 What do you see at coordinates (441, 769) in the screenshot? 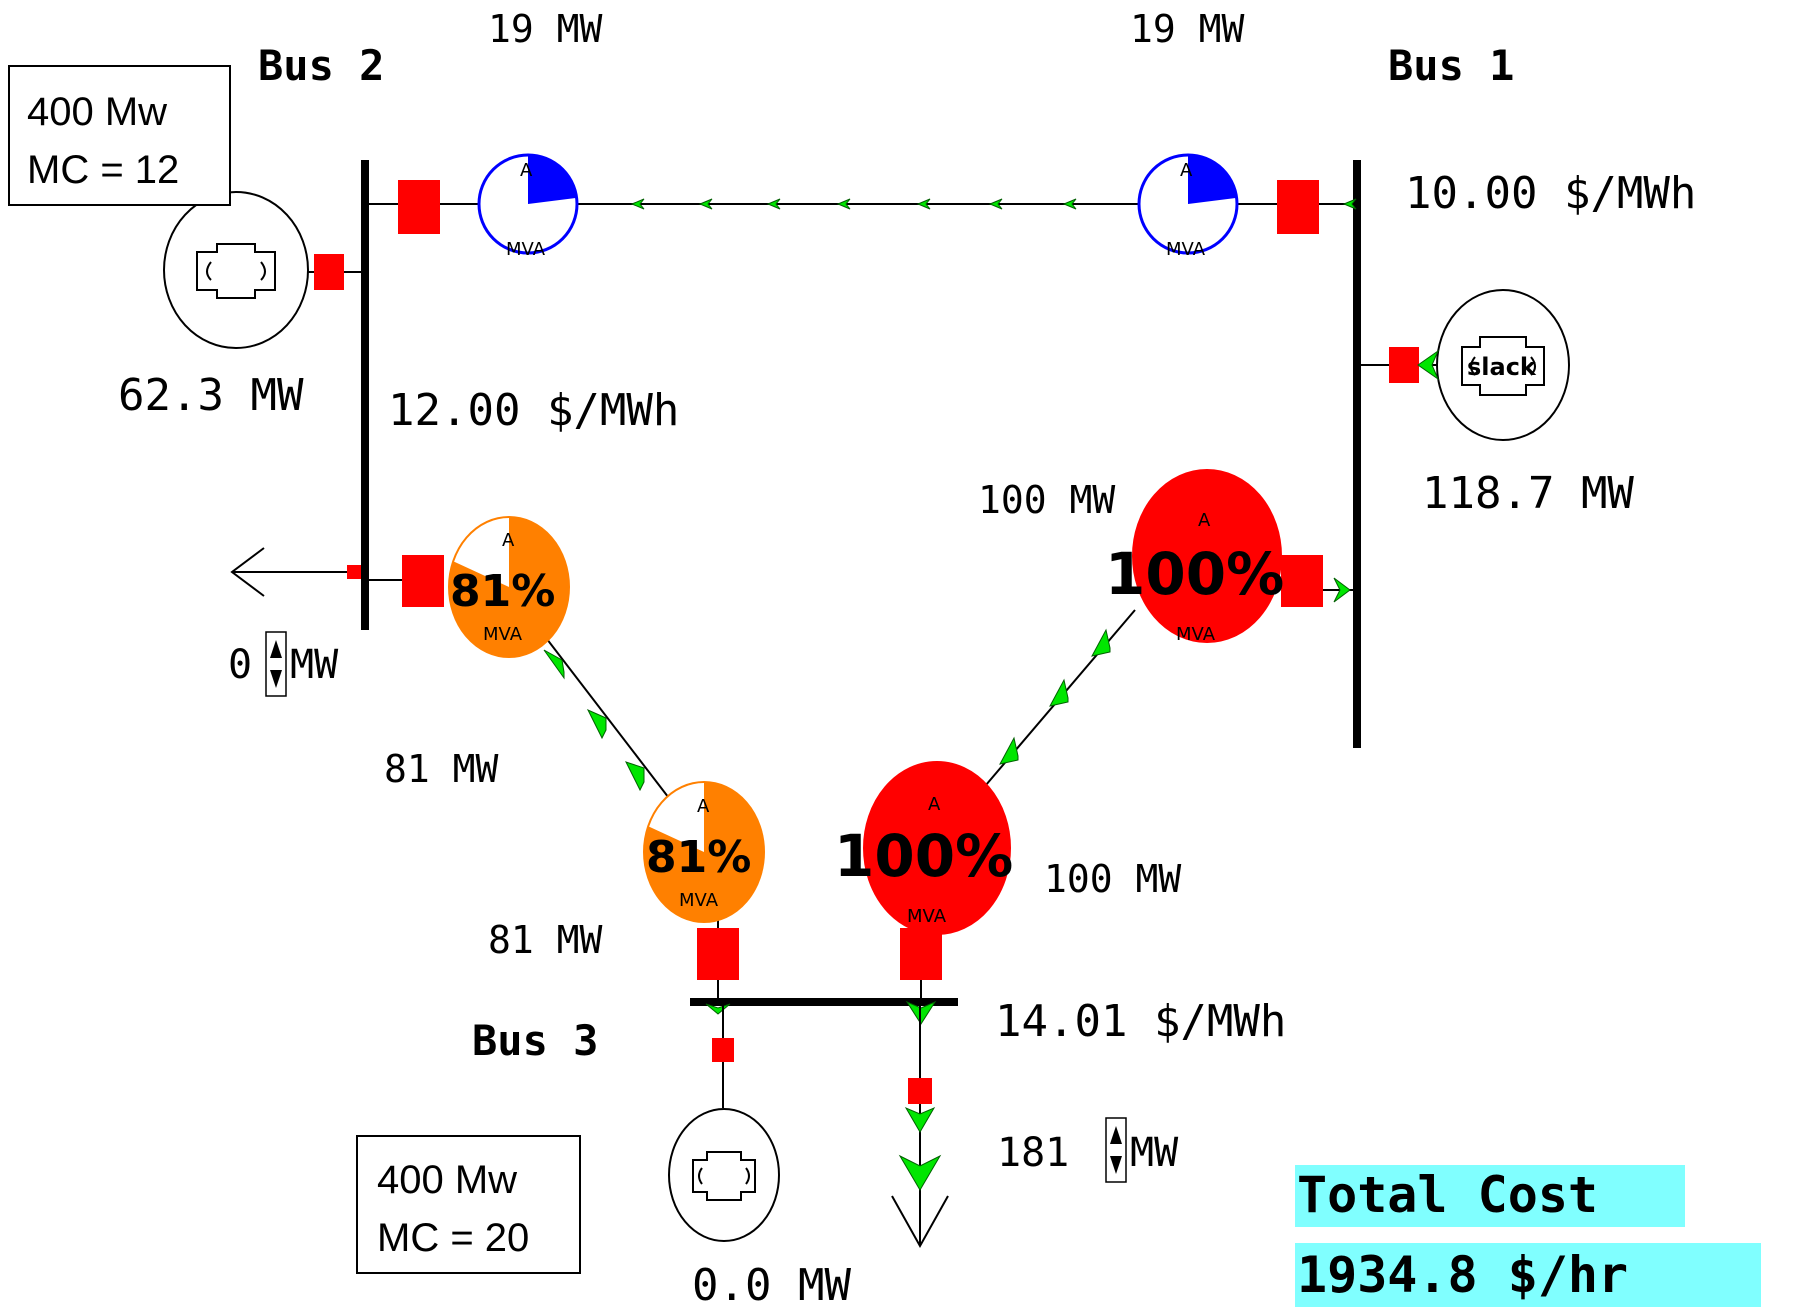
I see `line-2-3-flow-bus2-end: 81 MW` at bounding box center [441, 769].